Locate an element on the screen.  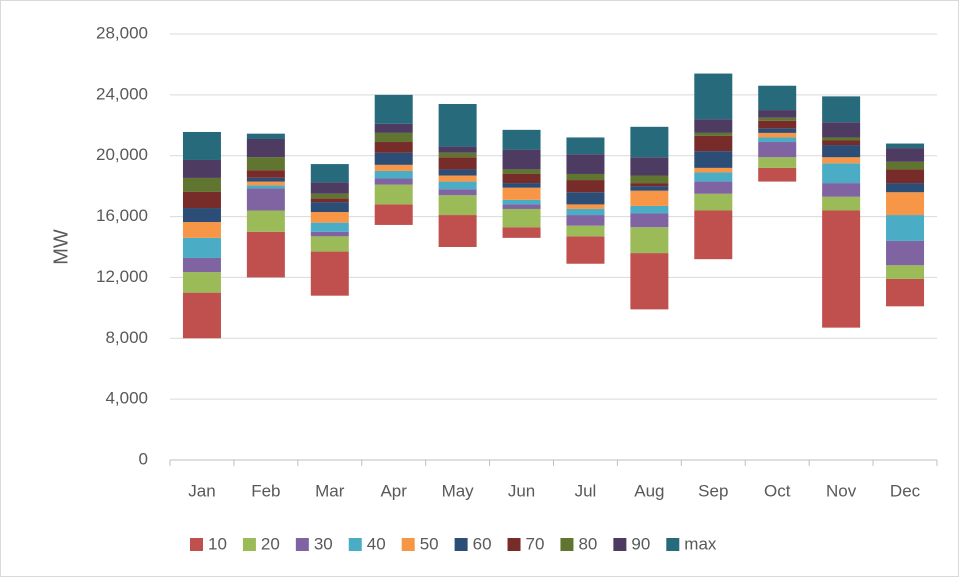
x-tick-label: May is located at coordinates (458, 490).